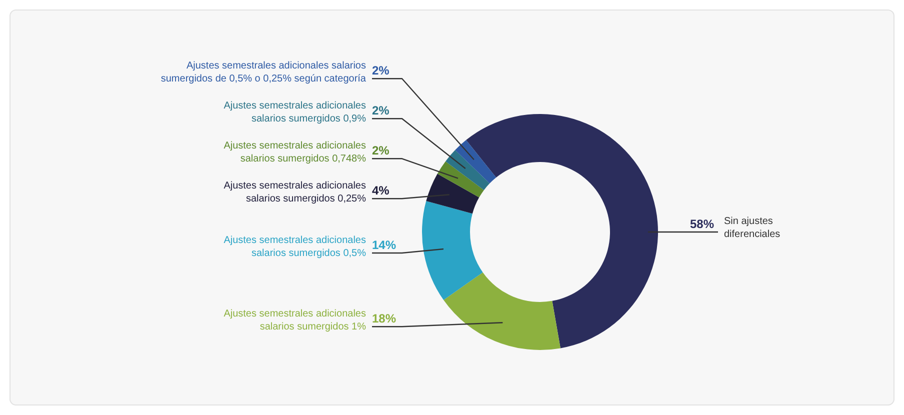  I want to click on slice-label: Ajustes semestrales adicionales salarios sumergidos 0,5%, so click(295, 247).